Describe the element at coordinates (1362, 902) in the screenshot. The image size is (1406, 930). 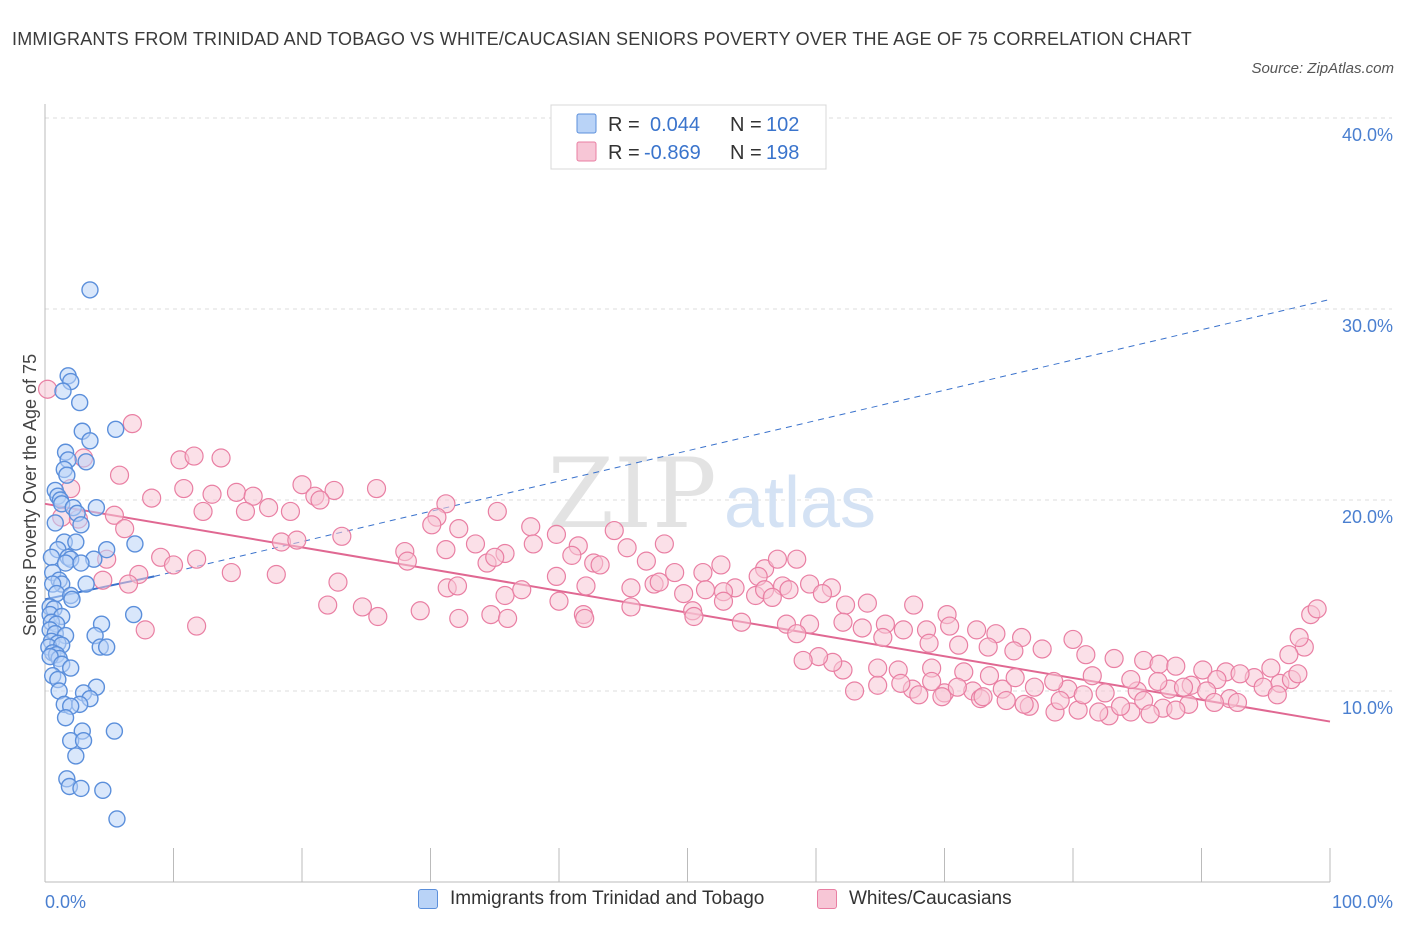
I see `x-tick-label-1: 100.0%` at that location.